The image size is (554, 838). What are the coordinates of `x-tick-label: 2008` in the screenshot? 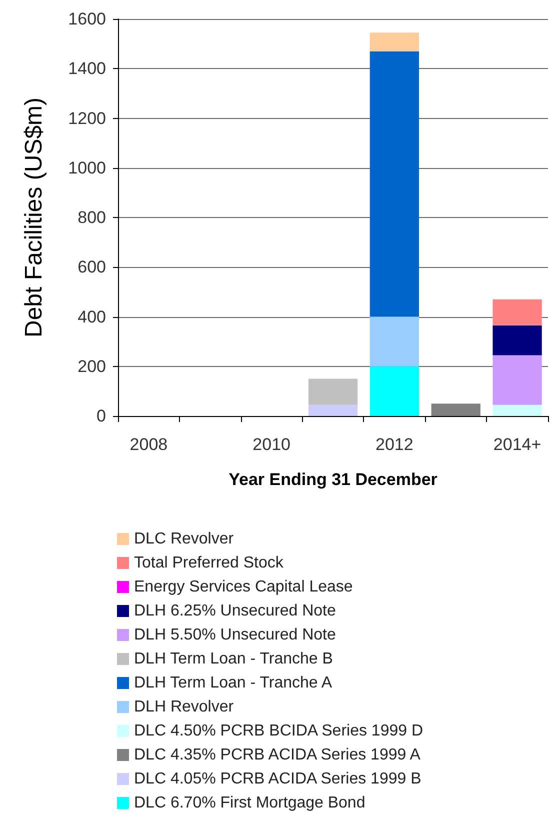 It's located at (149, 444).